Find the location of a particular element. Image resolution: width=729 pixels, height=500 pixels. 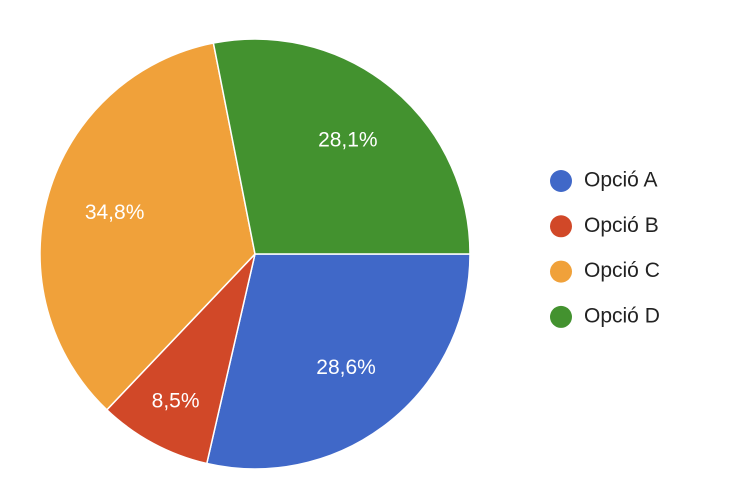

value-label: 8,5% is located at coordinates (176, 400).